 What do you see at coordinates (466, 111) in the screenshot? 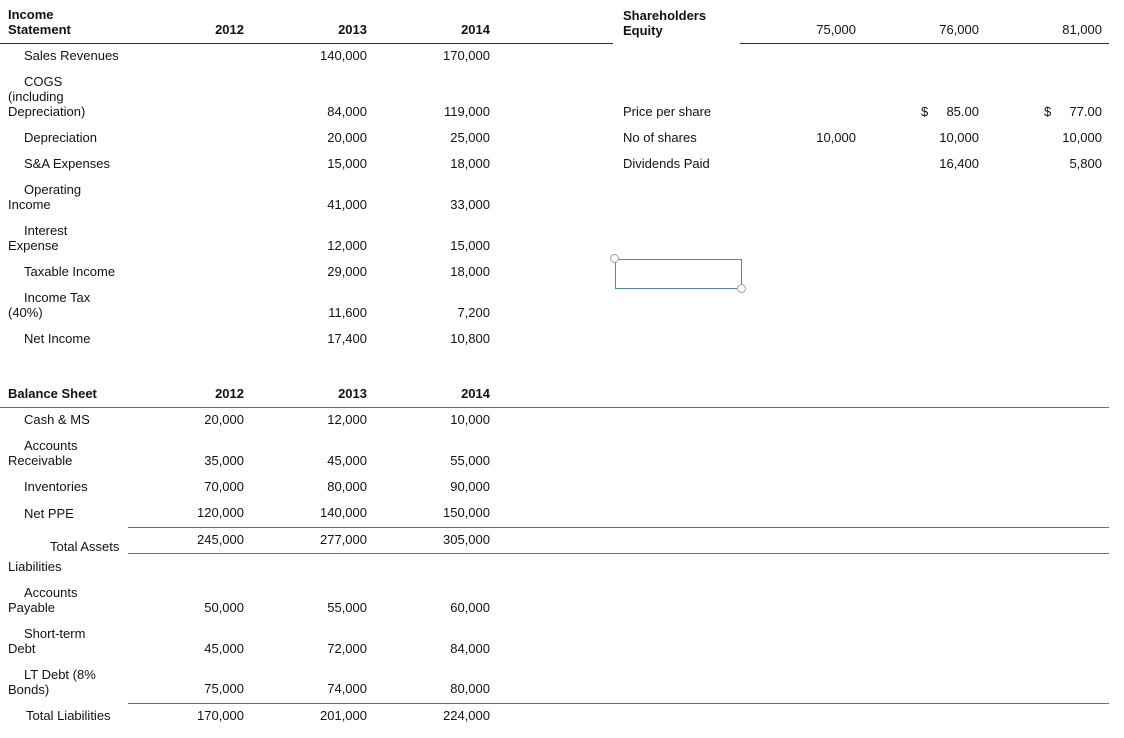
I see `cell-value: 119,000` at bounding box center [466, 111].